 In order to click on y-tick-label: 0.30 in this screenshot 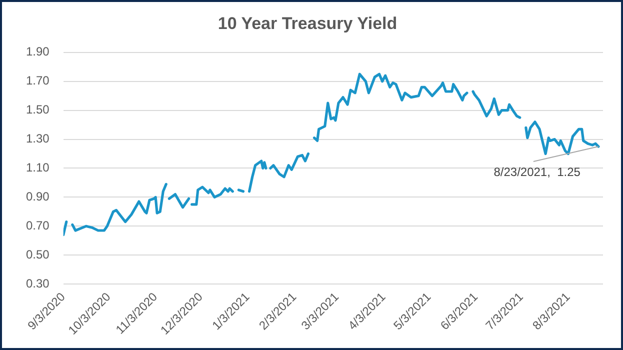, I will do `click(38, 283)`.